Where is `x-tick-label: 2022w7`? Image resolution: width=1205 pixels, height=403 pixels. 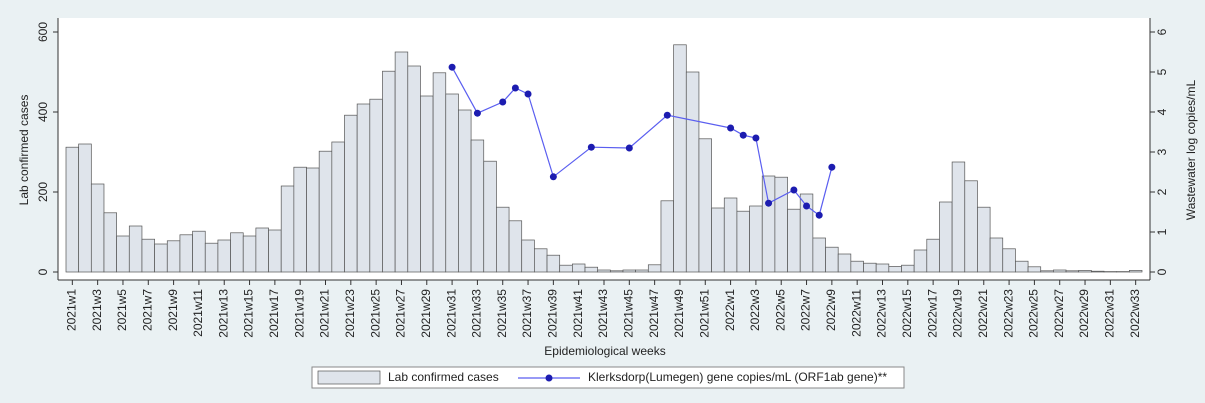
x-tick-label: 2022w7 is located at coordinates (806, 310).